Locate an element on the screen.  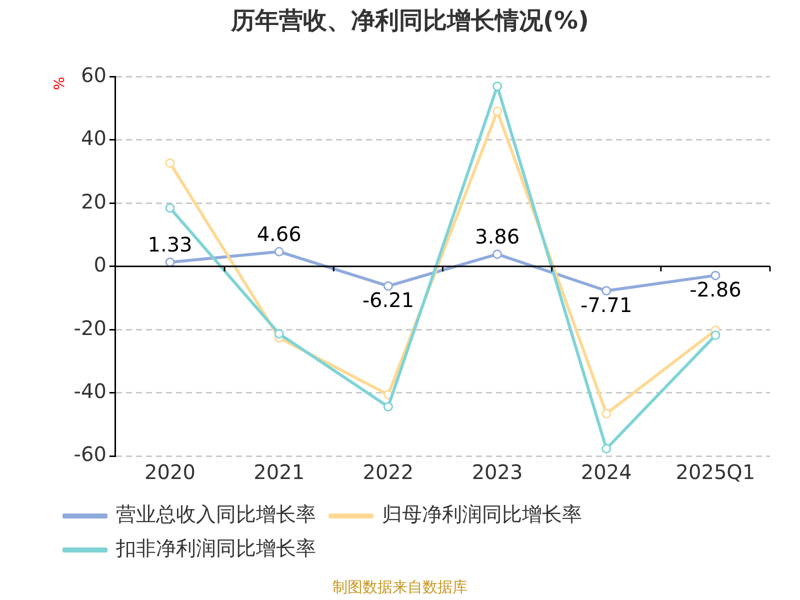
data-label: -7.71 is located at coordinates (606, 304).